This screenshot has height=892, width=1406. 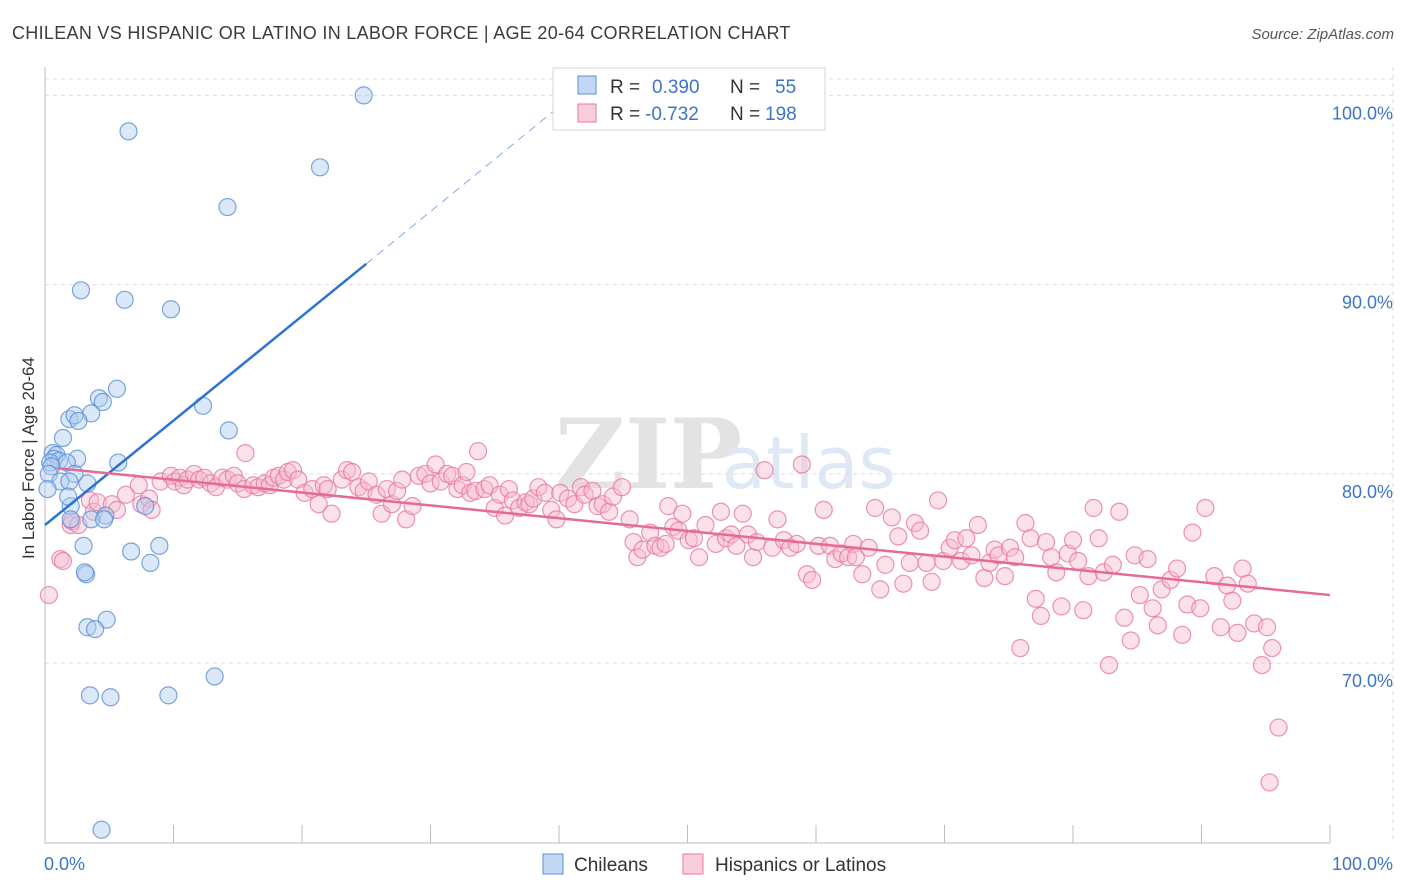 What do you see at coordinates (28, 458) in the screenshot?
I see `y-axis-label: In Labor Force | Age 20-64` at bounding box center [28, 458].